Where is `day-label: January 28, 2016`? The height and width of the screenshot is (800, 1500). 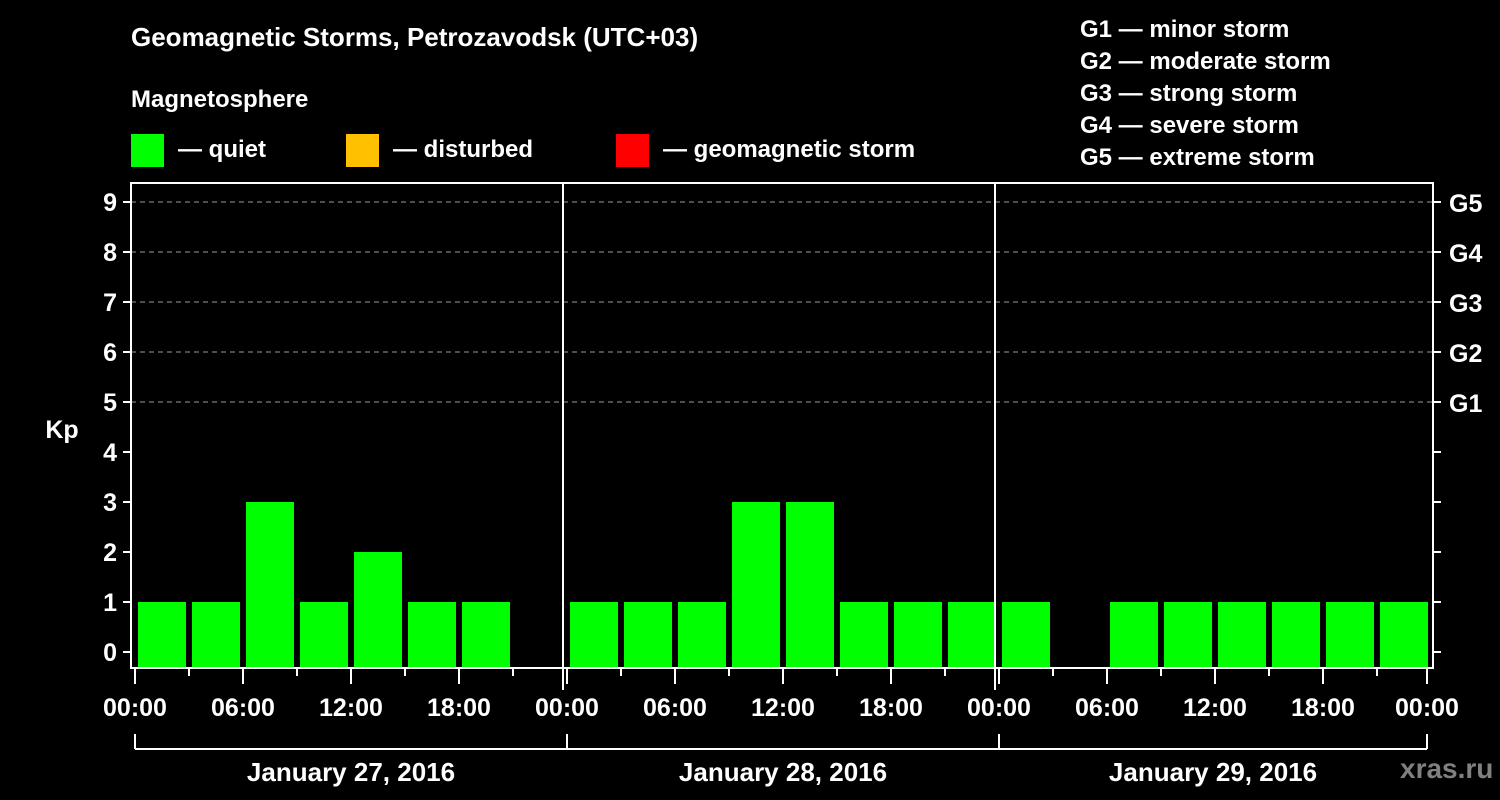 day-label: January 28, 2016 is located at coordinates (783, 772).